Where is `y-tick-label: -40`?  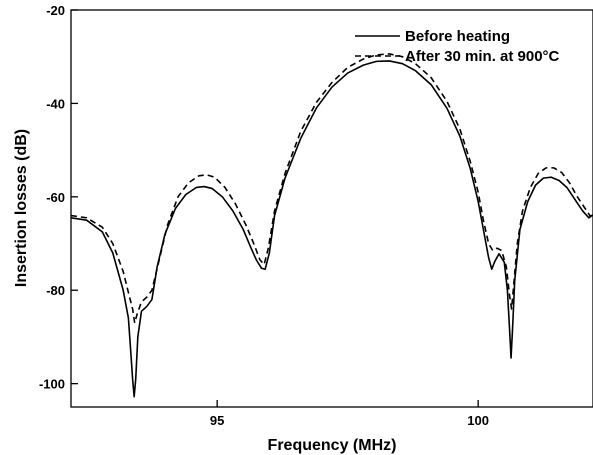 y-tick-label: -40 is located at coordinates (55, 103).